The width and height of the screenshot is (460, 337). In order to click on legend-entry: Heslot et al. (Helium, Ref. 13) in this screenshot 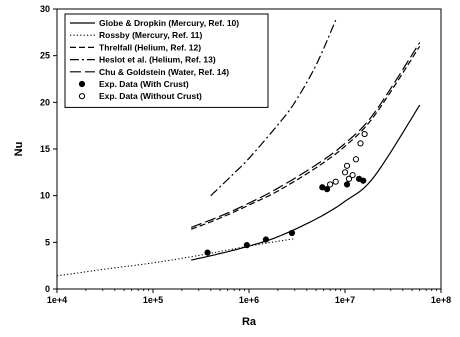, I will do `click(143, 60)`.